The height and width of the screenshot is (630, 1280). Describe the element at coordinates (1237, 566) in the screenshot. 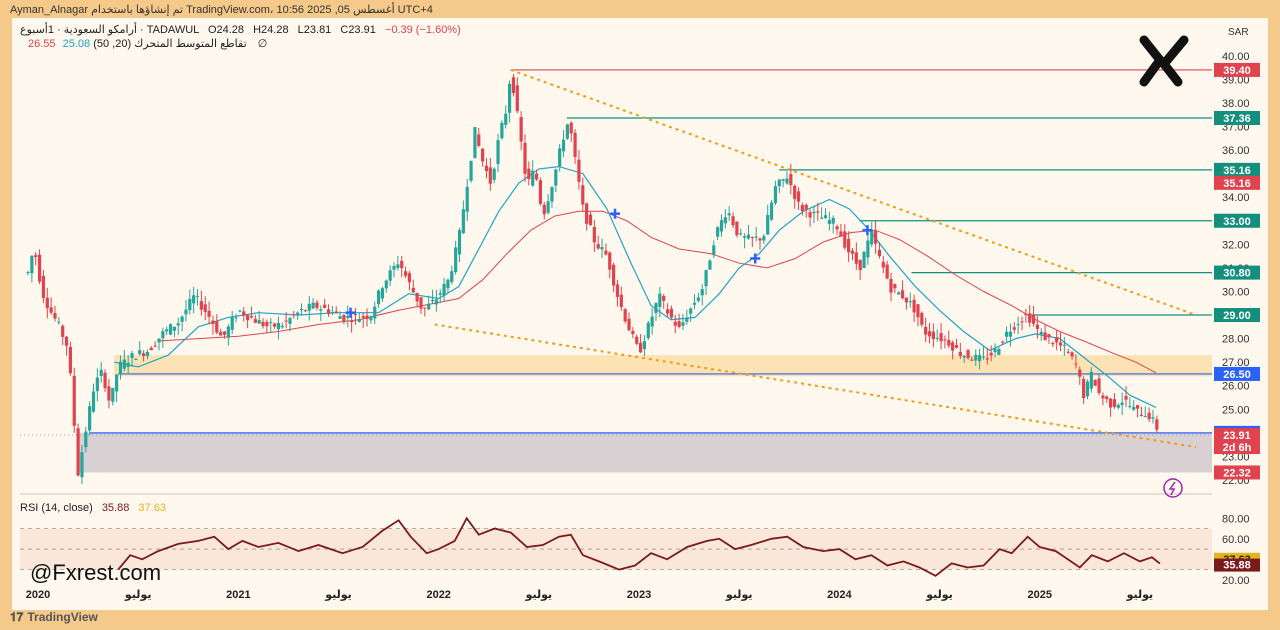

I see `rsi-last-label-1: 35.88` at that location.